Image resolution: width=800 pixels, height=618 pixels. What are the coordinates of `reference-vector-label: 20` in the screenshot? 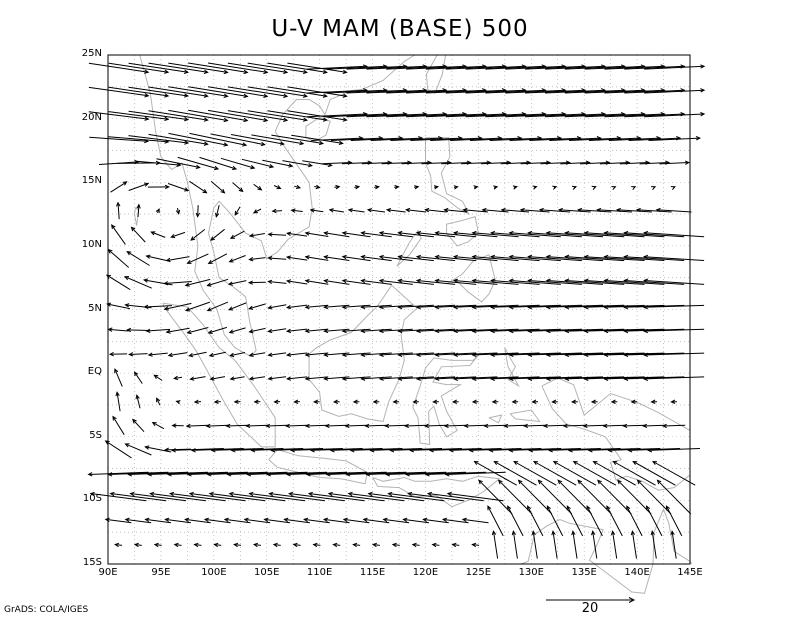 It's located at (590, 608).